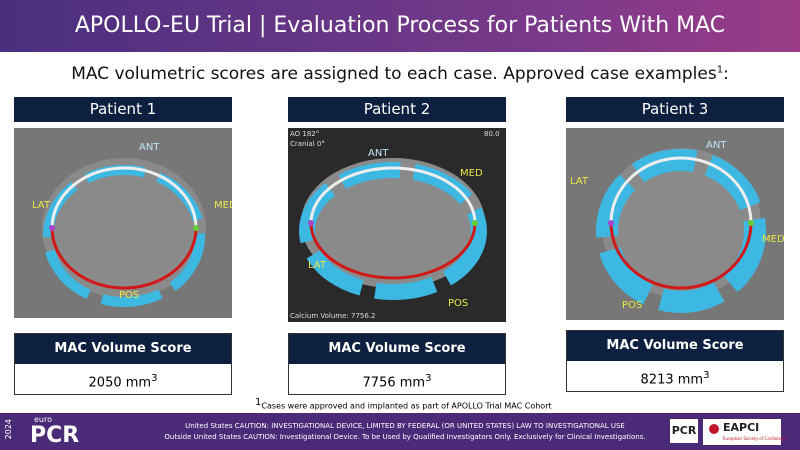 The height and width of the screenshot is (450, 800). Describe the element at coordinates (123, 109) in the screenshot. I see `patient-heading: Patient 1` at that location.